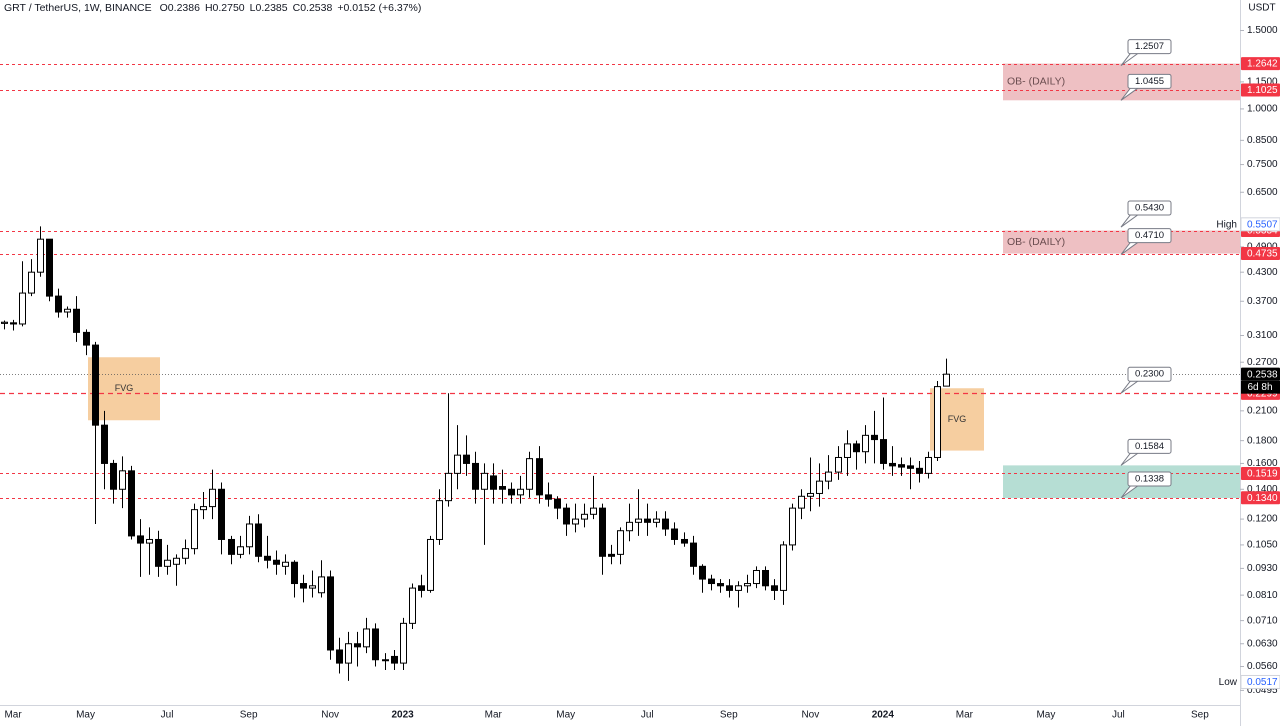  What do you see at coordinates (1262, 192) in the screenshot?
I see `y-tick-label: 0.6500` at bounding box center [1262, 192].